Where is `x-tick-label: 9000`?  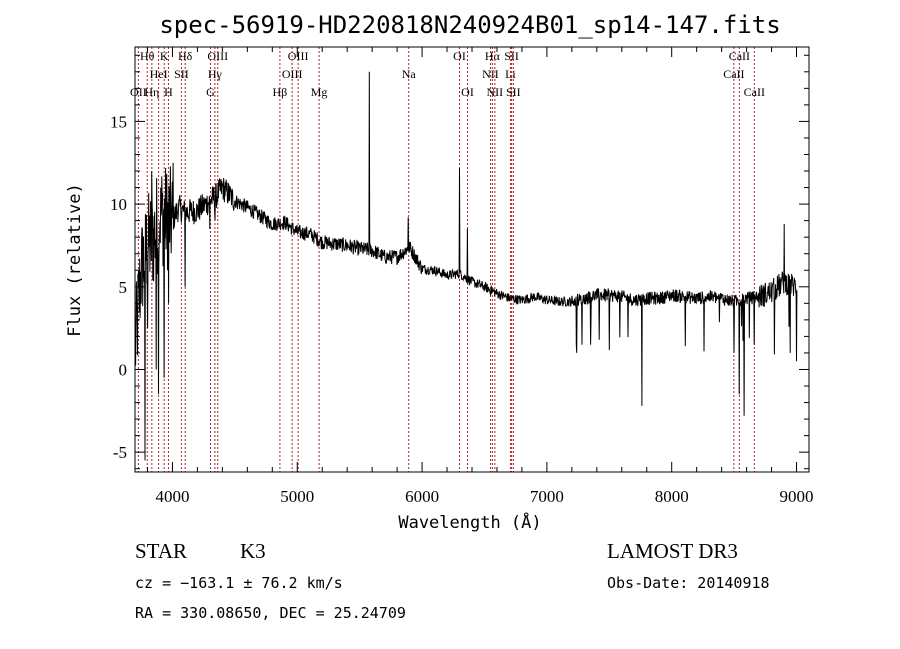 x-tick-label: 9000 is located at coordinates (797, 496).